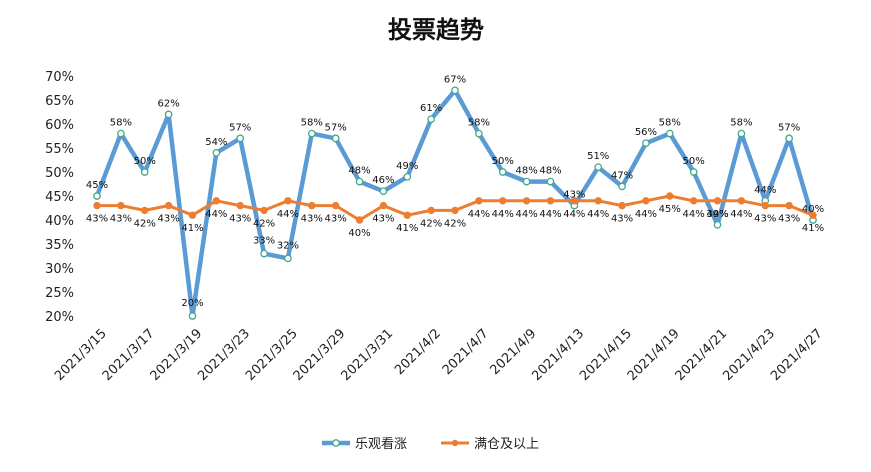 This screenshot has height=472, width=871. What do you see at coordinates (59, 125) in the screenshot?
I see `y-tick-label: 60%` at bounding box center [59, 125].